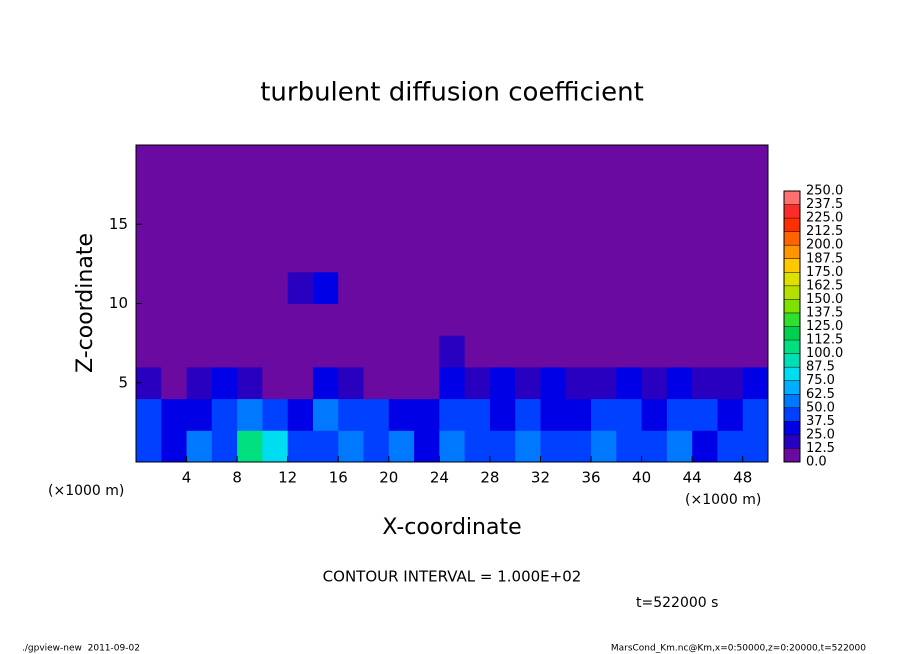 The height and width of the screenshot is (654, 904). Describe the element at coordinates (540, 478) in the screenshot. I see `x-tick-label: 32` at that location.